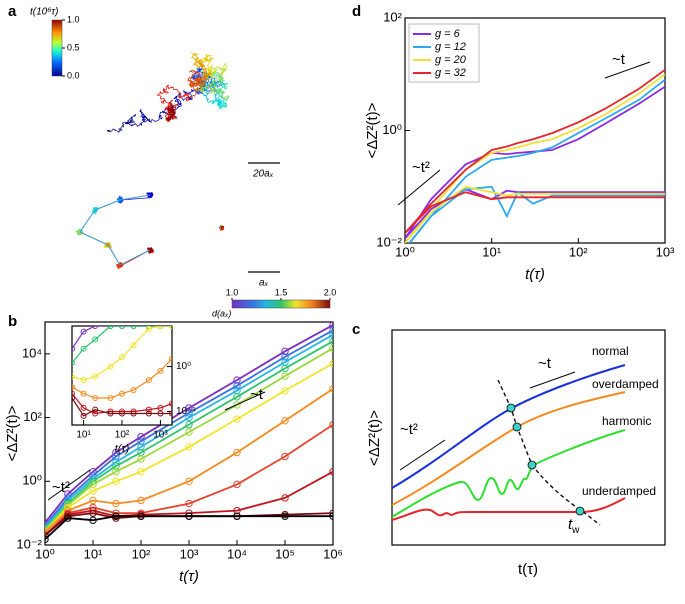  What do you see at coordinates (73, 75) in the screenshot?
I see `colorbar-tick-label: 0.0` at bounding box center [73, 75].